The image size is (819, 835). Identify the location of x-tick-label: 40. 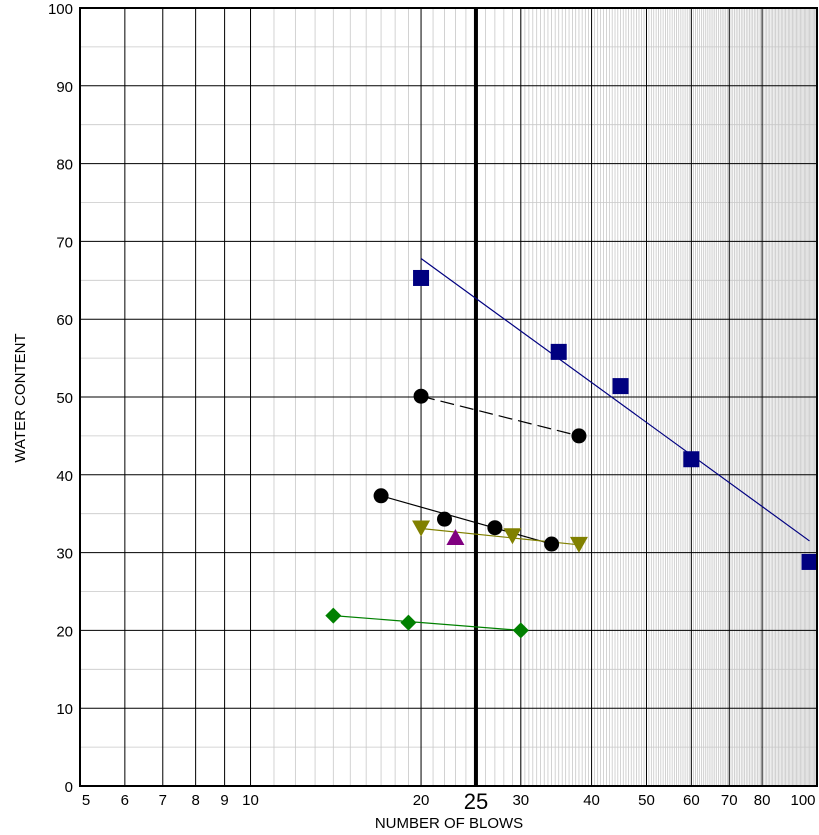
(591, 800).